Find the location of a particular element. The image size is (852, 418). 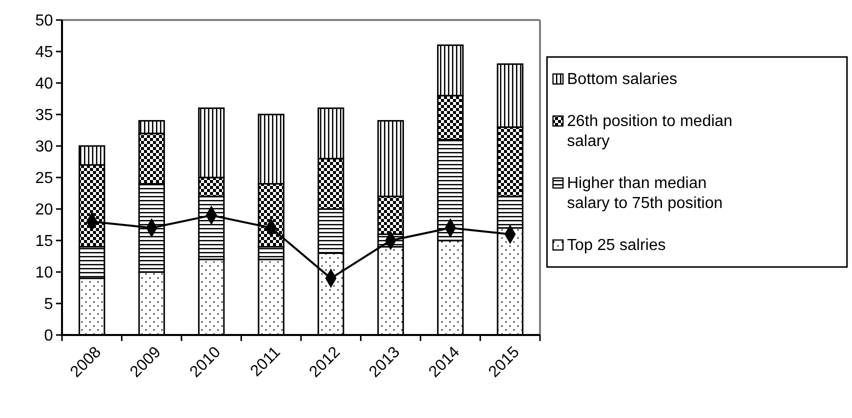

legend-label: 26th position to median salary is located at coordinates (649, 131).